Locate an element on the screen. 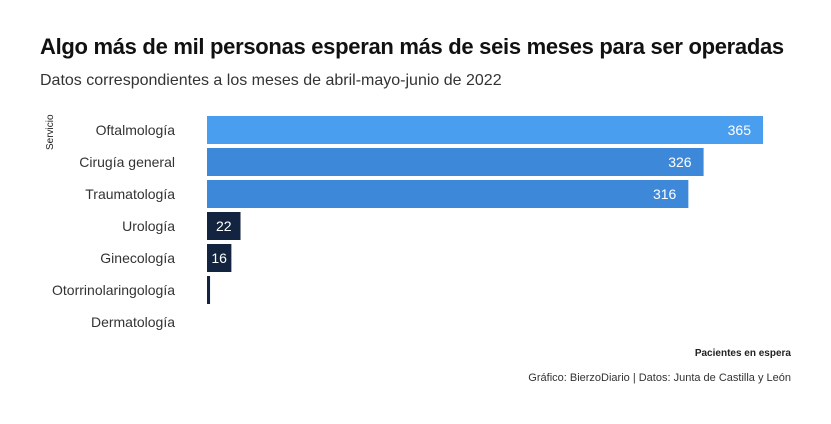 This screenshot has height=424, width=831. category-label: Otorrinolaringología is located at coordinates (113, 290).